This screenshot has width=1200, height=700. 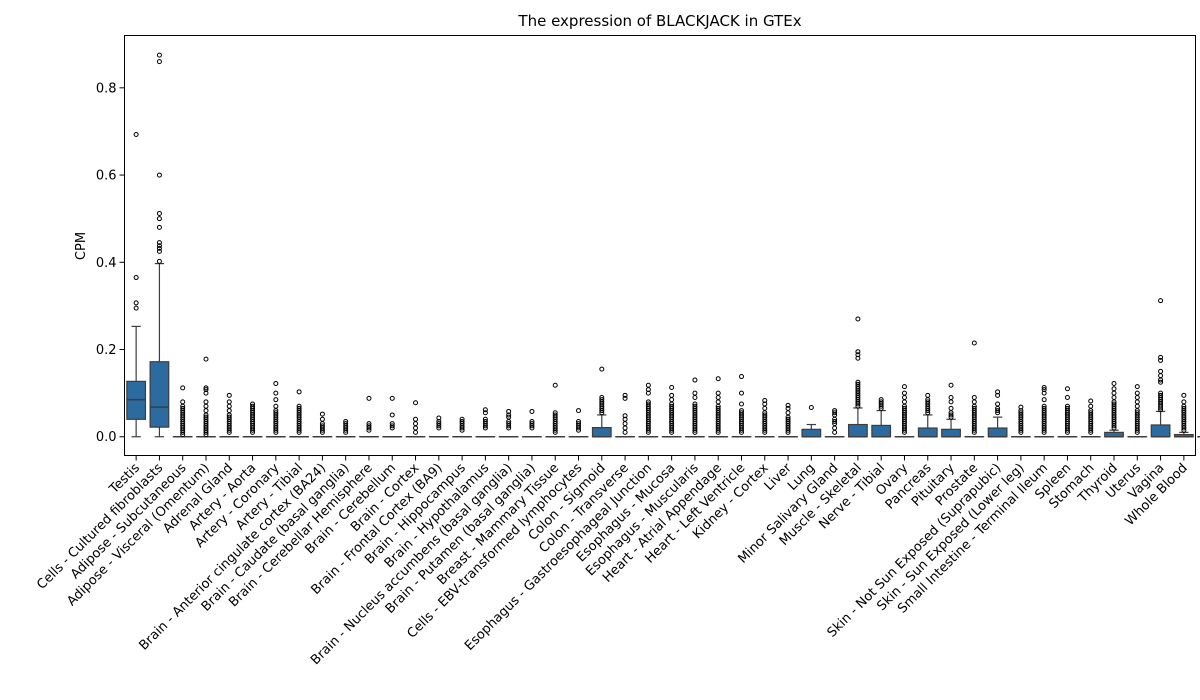 What do you see at coordinates (106, 437) in the screenshot?
I see `y-tick-label: 0.0` at bounding box center [106, 437].